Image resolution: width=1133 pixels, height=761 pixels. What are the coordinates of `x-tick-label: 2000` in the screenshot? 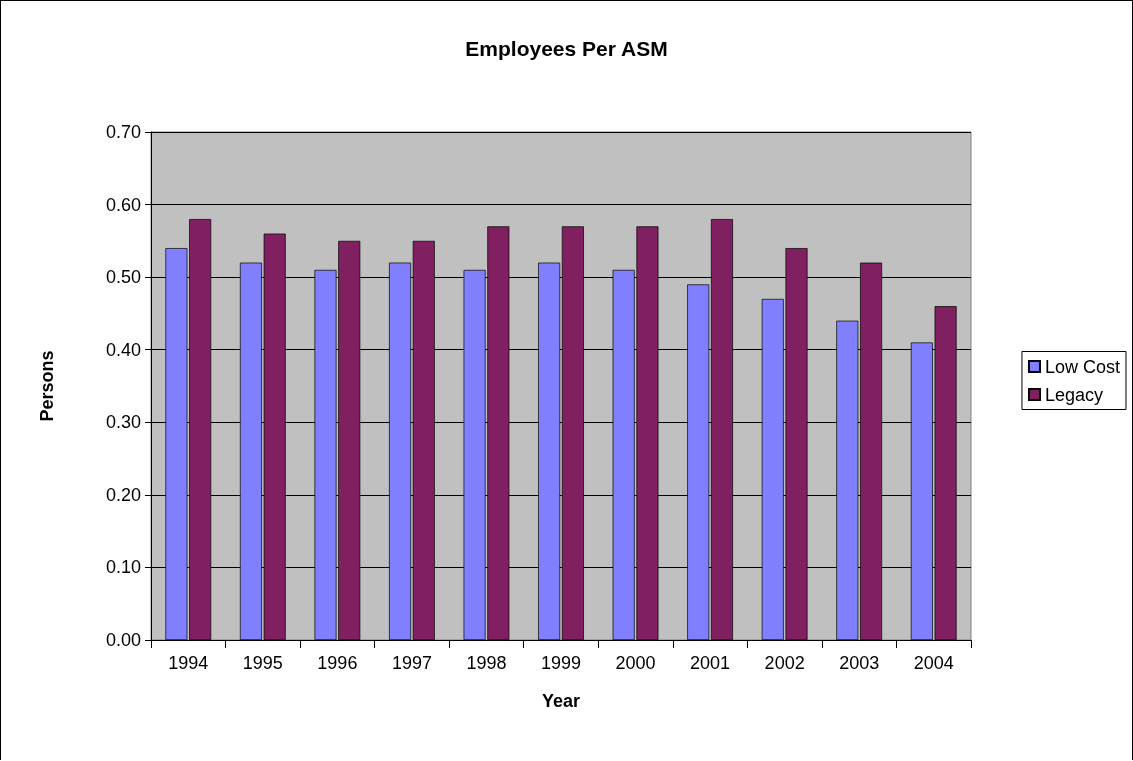 It's located at (635, 663).